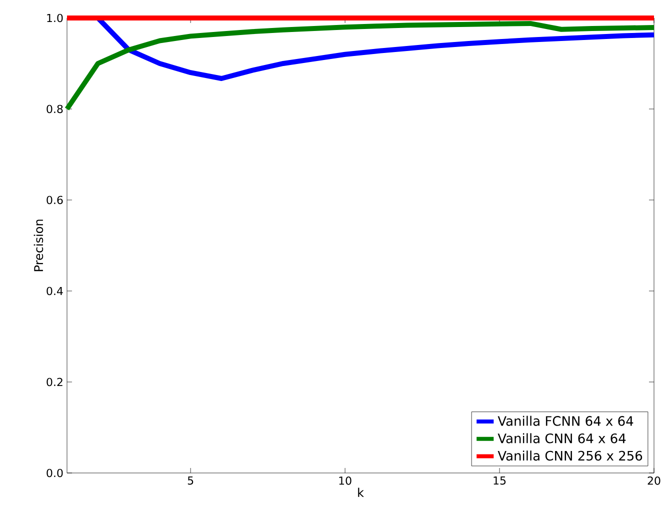 Image resolution: width=665 pixels, height=521 pixels. I want to click on y-tick-label: 0.0, so click(54, 473).